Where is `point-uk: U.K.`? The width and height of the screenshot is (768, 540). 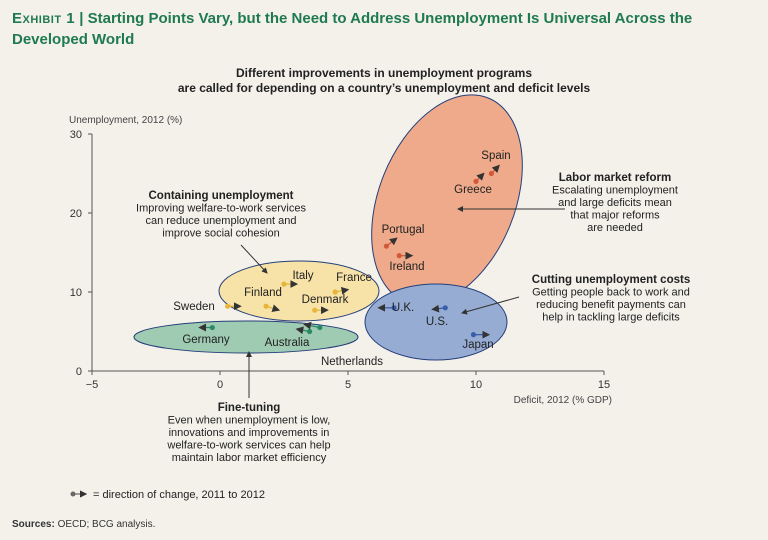
point-uk: U.K. is located at coordinates (395, 308).